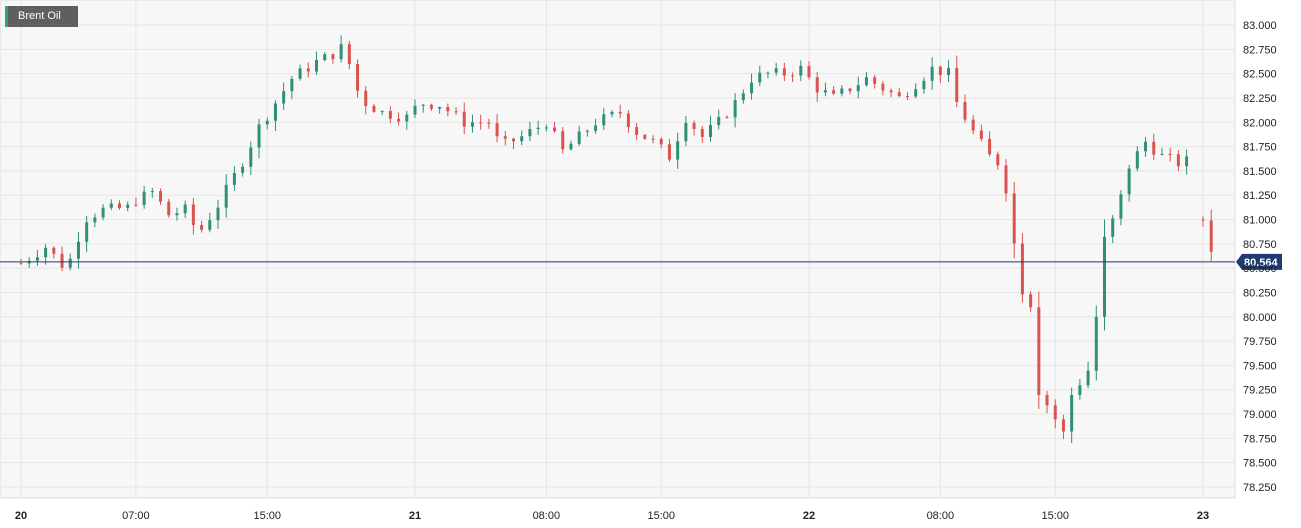 The height and width of the screenshot is (528, 1301). I want to click on y-tick-label: 81.500, so click(1260, 172).